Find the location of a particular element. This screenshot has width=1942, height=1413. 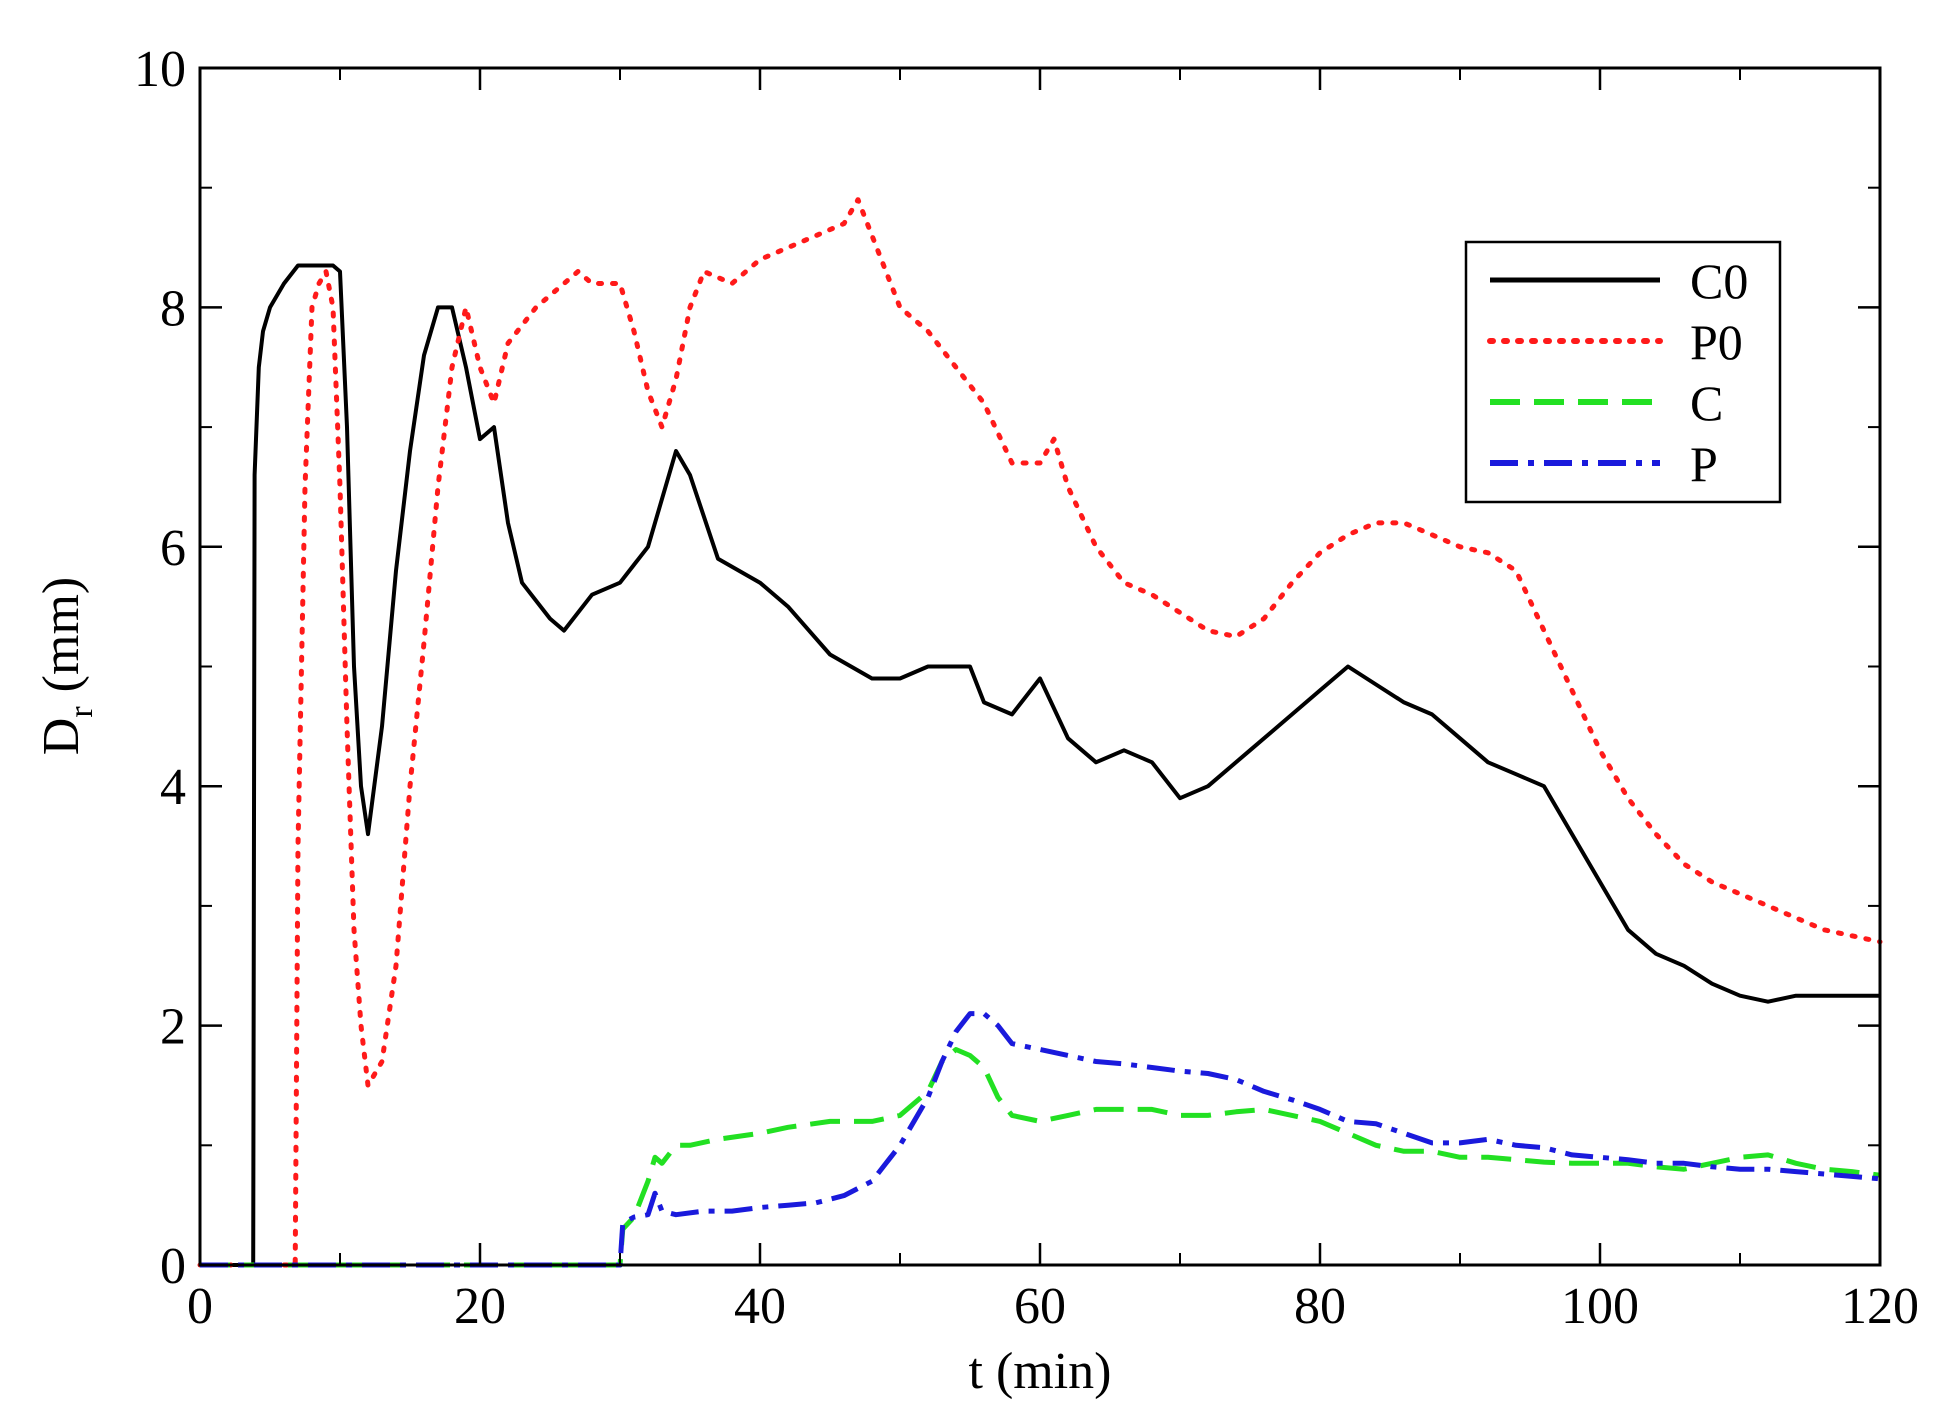

y-axis-label-main: D is located at coordinates (61, 737).